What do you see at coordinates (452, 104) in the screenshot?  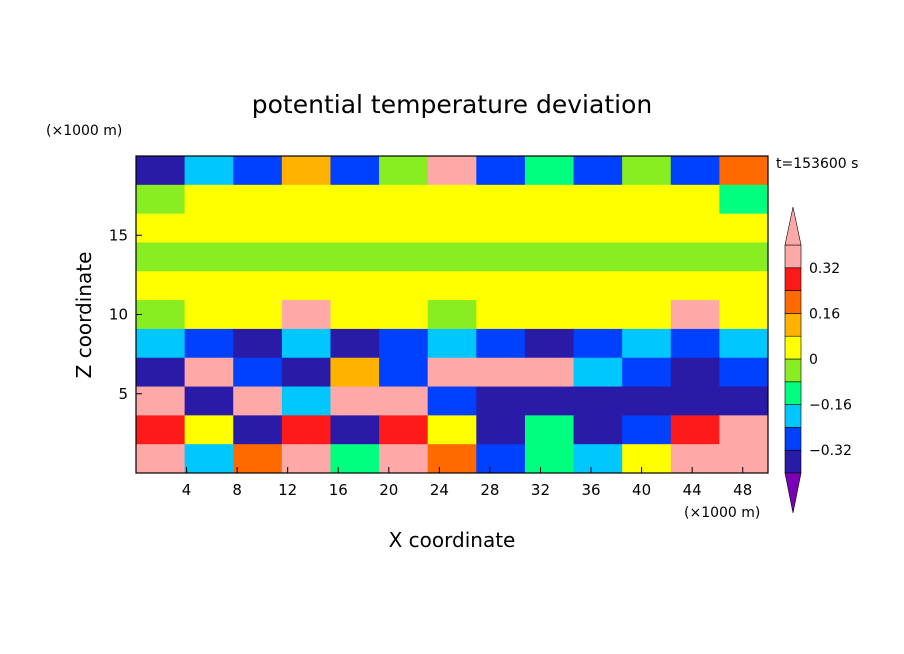 I see `chart-title: potential temperature deviation` at bounding box center [452, 104].